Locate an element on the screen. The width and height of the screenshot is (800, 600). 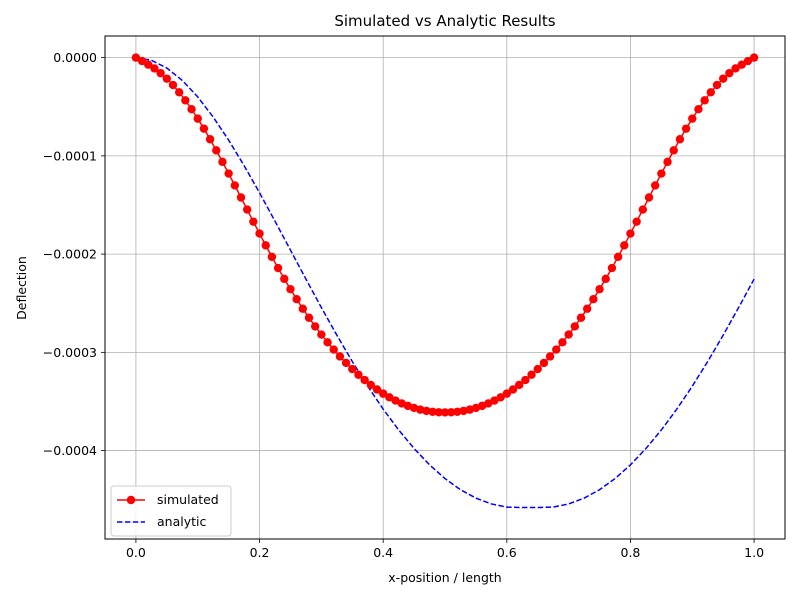
y-ticks: 0.0000 −0.0001 −0.0002 −0.0003 −0.0004 is located at coordinates (74, 254).